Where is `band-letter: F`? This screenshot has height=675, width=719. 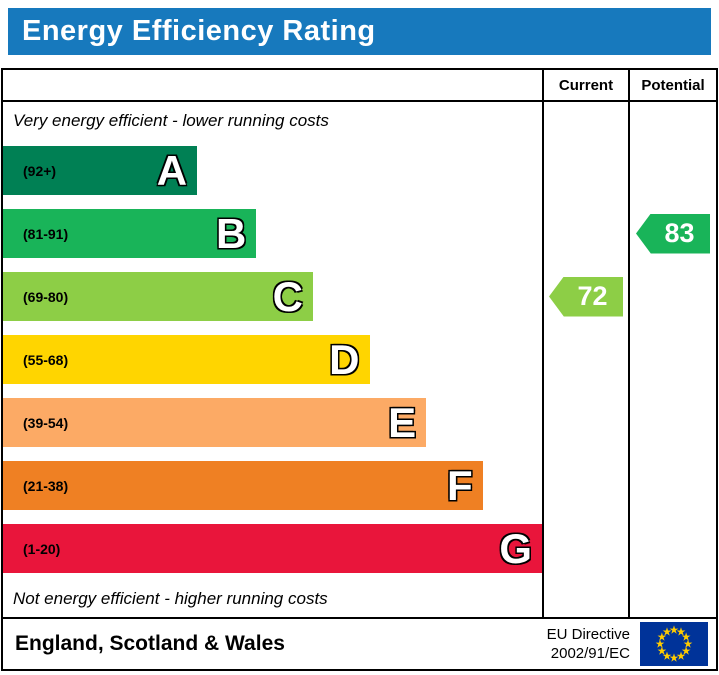
band-letter: F is located at coordinates (460, 485).